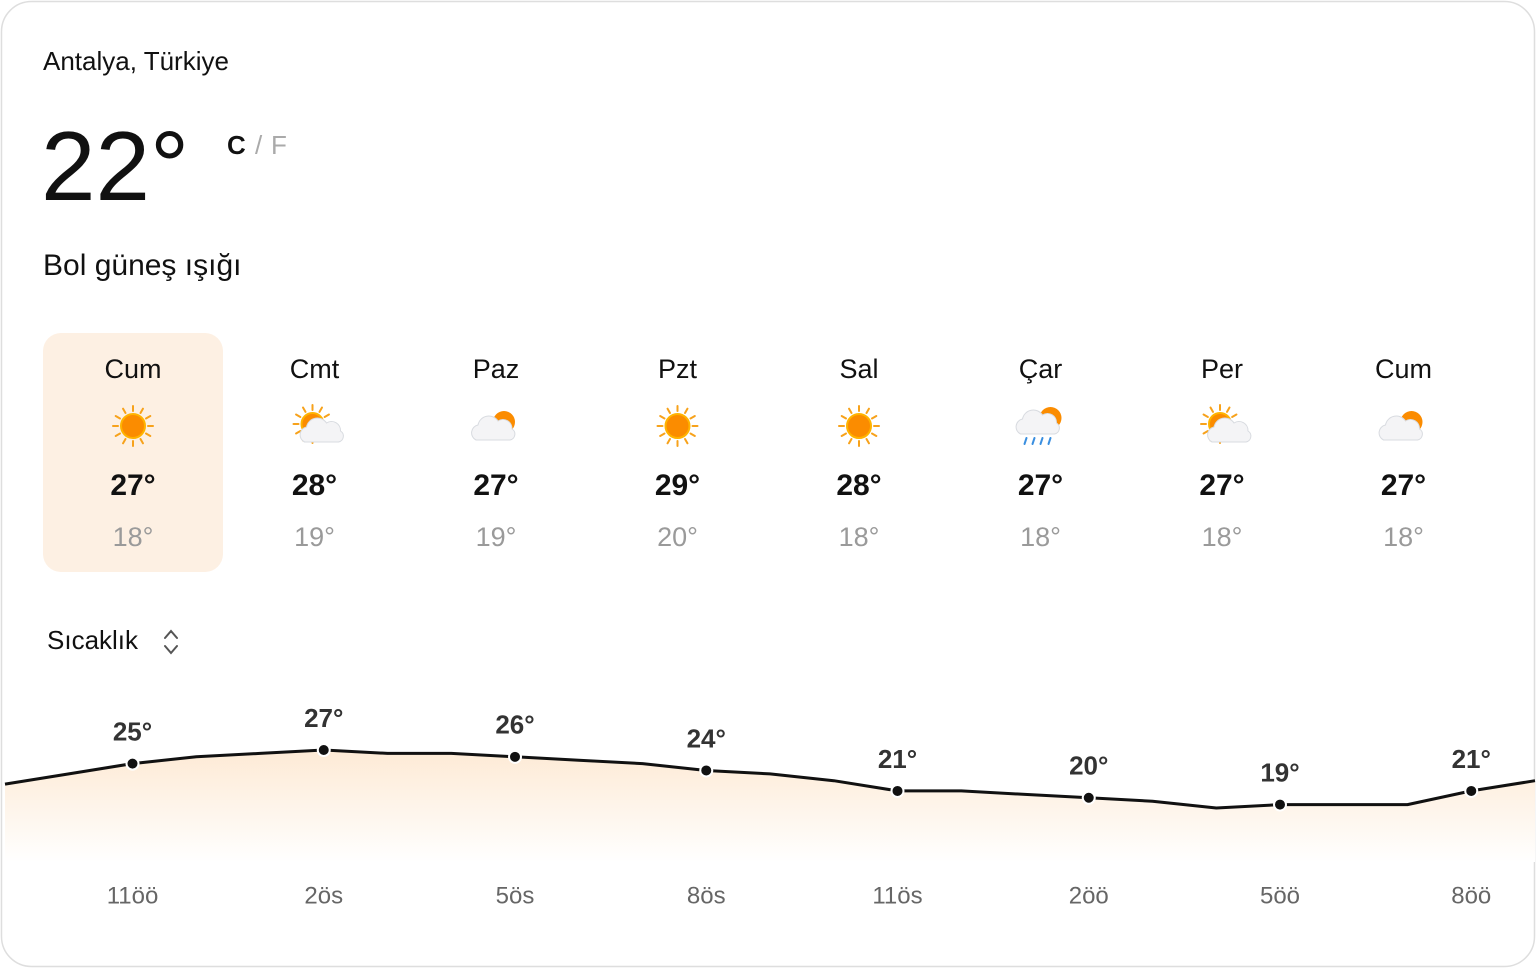 The image size is (1536, 973). What do you see at coordinates (115, 166) in the screenshot?
I see `current-temperature: 22°` at bounding box center [115, 166].